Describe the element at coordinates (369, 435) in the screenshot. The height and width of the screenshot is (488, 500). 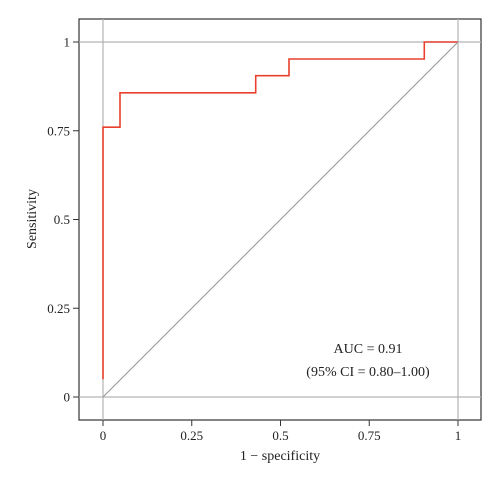
I see `x-tick-label: 0.75` at that location.